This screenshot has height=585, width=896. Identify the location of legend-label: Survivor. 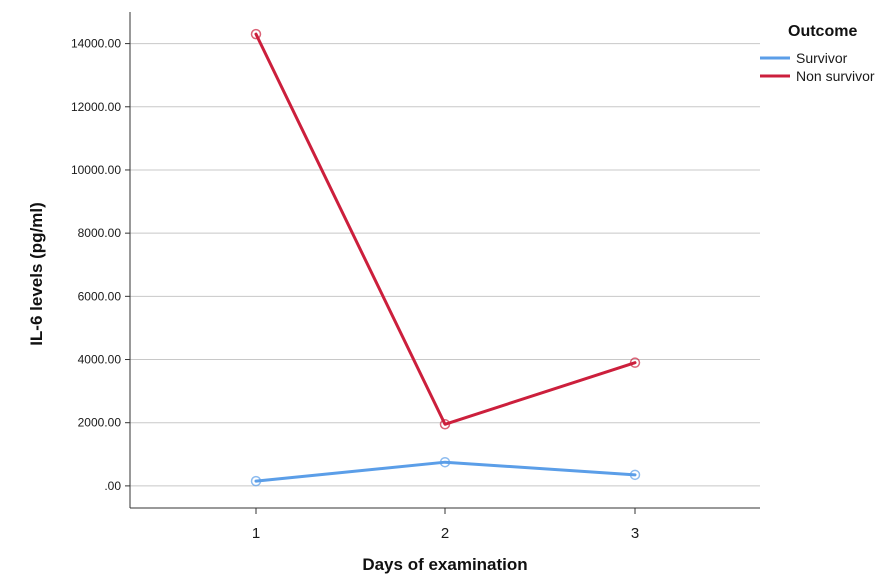
(822, 58).